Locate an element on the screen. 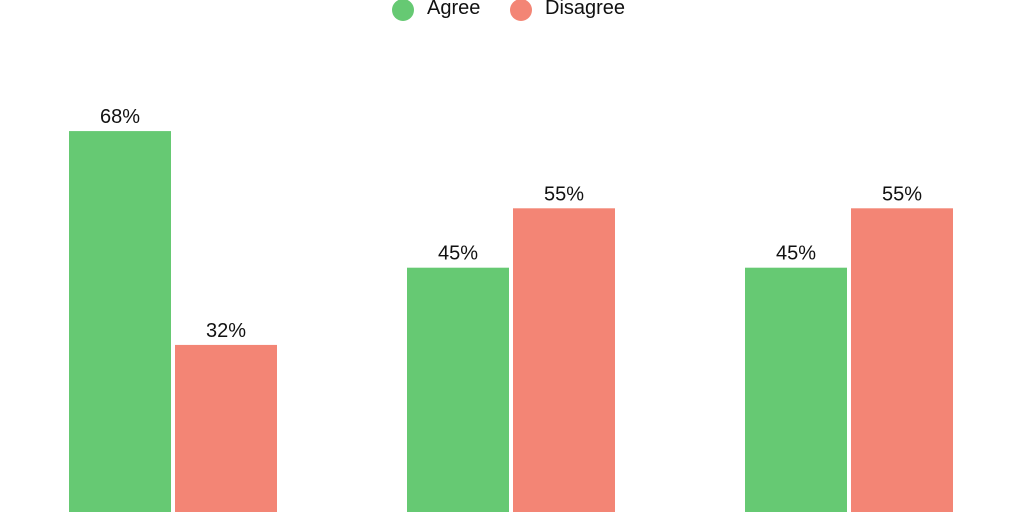 The width and height of the screenshot is (1024, 512). legend-label: Disagree is located at coordinates (585, 9).